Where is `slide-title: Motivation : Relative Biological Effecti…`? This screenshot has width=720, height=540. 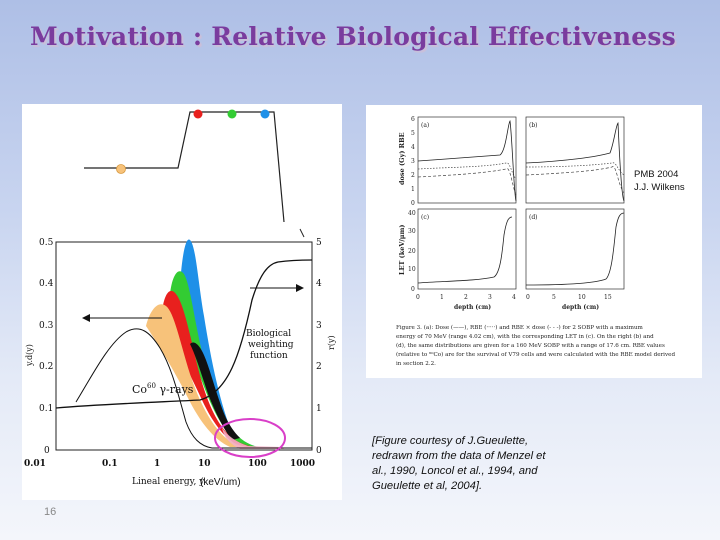 slide-title: Motivation : Relative Biological Effecti… is located at coordinates (353, 36).